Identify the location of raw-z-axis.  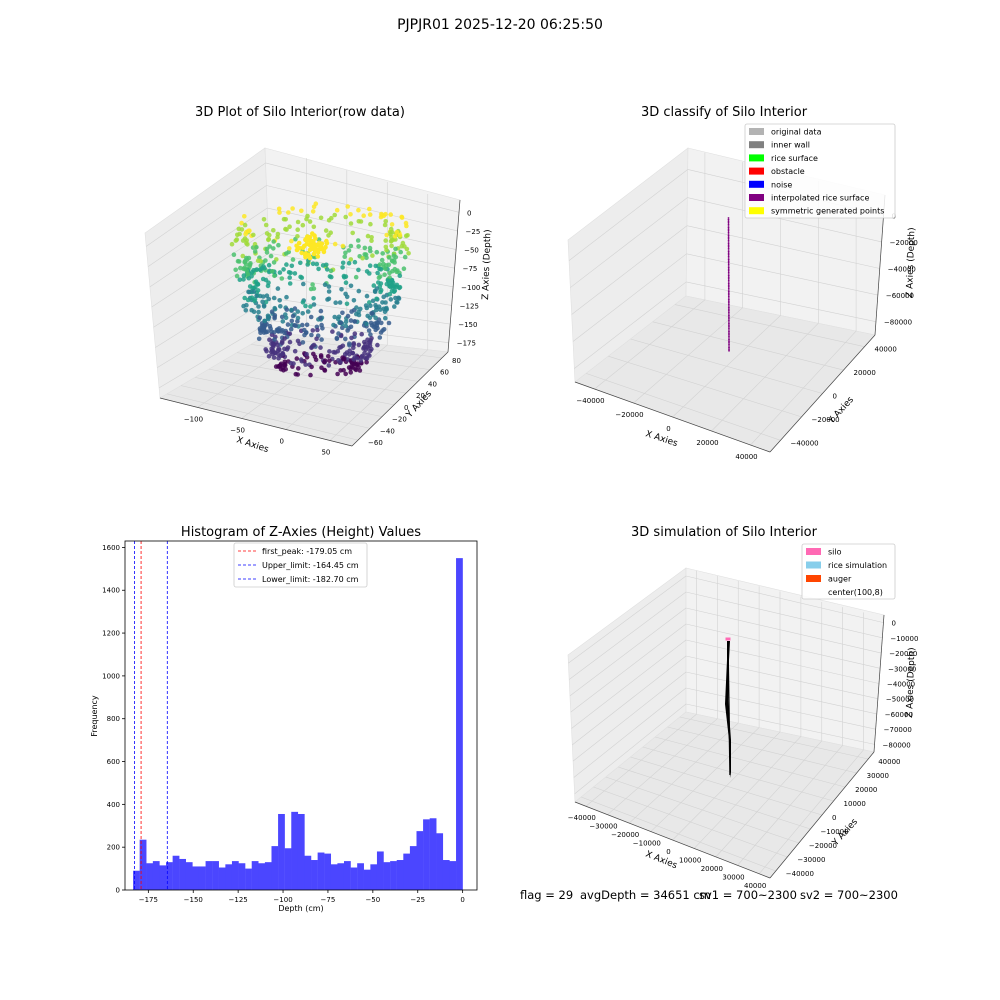
(454, 276).